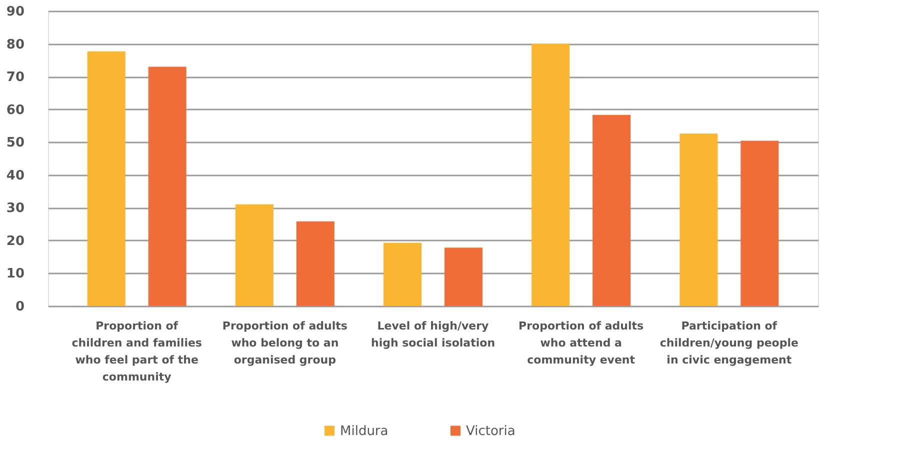 Image resolution: width=900 pixels, height=464 pixels. I want to click on x-tick-label: Participation of children/young people in civic engagement, so click(729, 343).